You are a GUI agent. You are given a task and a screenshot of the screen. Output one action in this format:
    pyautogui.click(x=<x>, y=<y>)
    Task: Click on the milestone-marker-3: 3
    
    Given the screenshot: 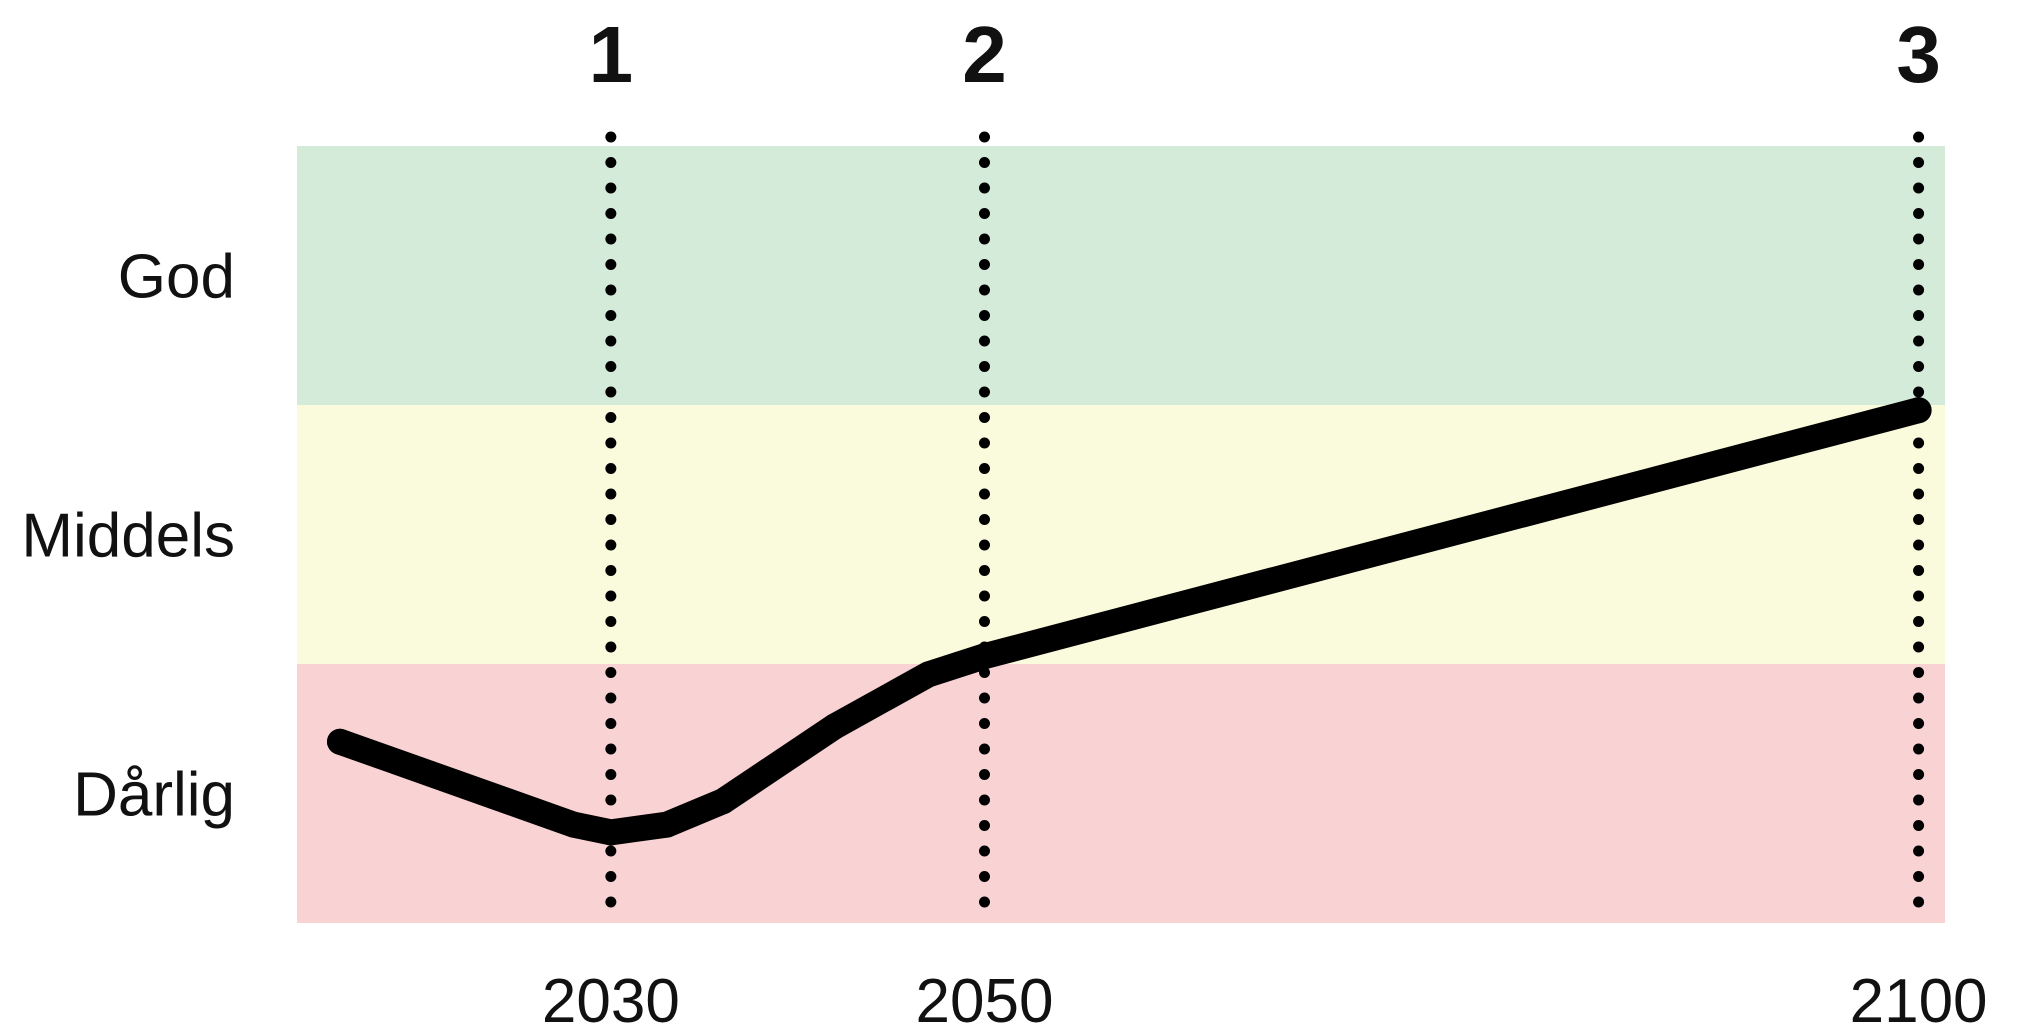 What is the action you would take?
    pyautogui.click(x=1918, y=54)
    